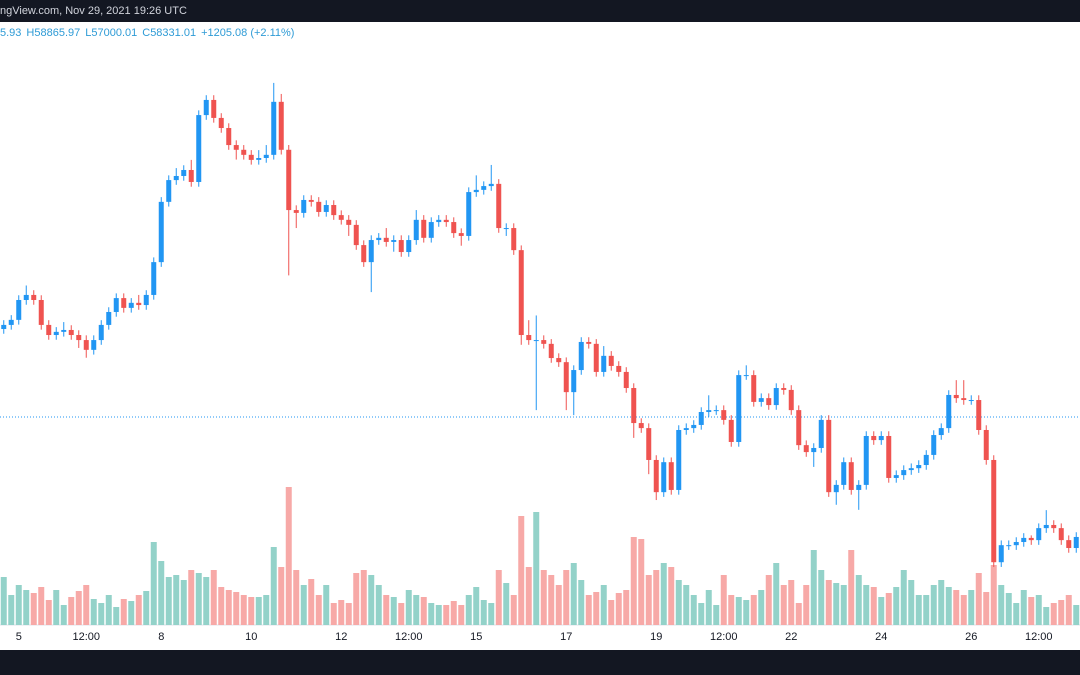 The height and width of the screenshot is (675, 1080). What do you see at coordinates (540, 11) in the screenshot?
I see `header-bar` at bounding box center [540, 11].